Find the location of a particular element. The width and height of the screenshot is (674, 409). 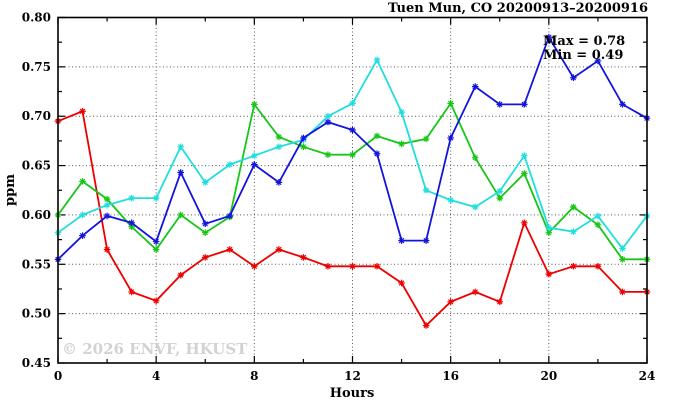

y-tick-label: 0.65 is located at coordinates (36, 166).